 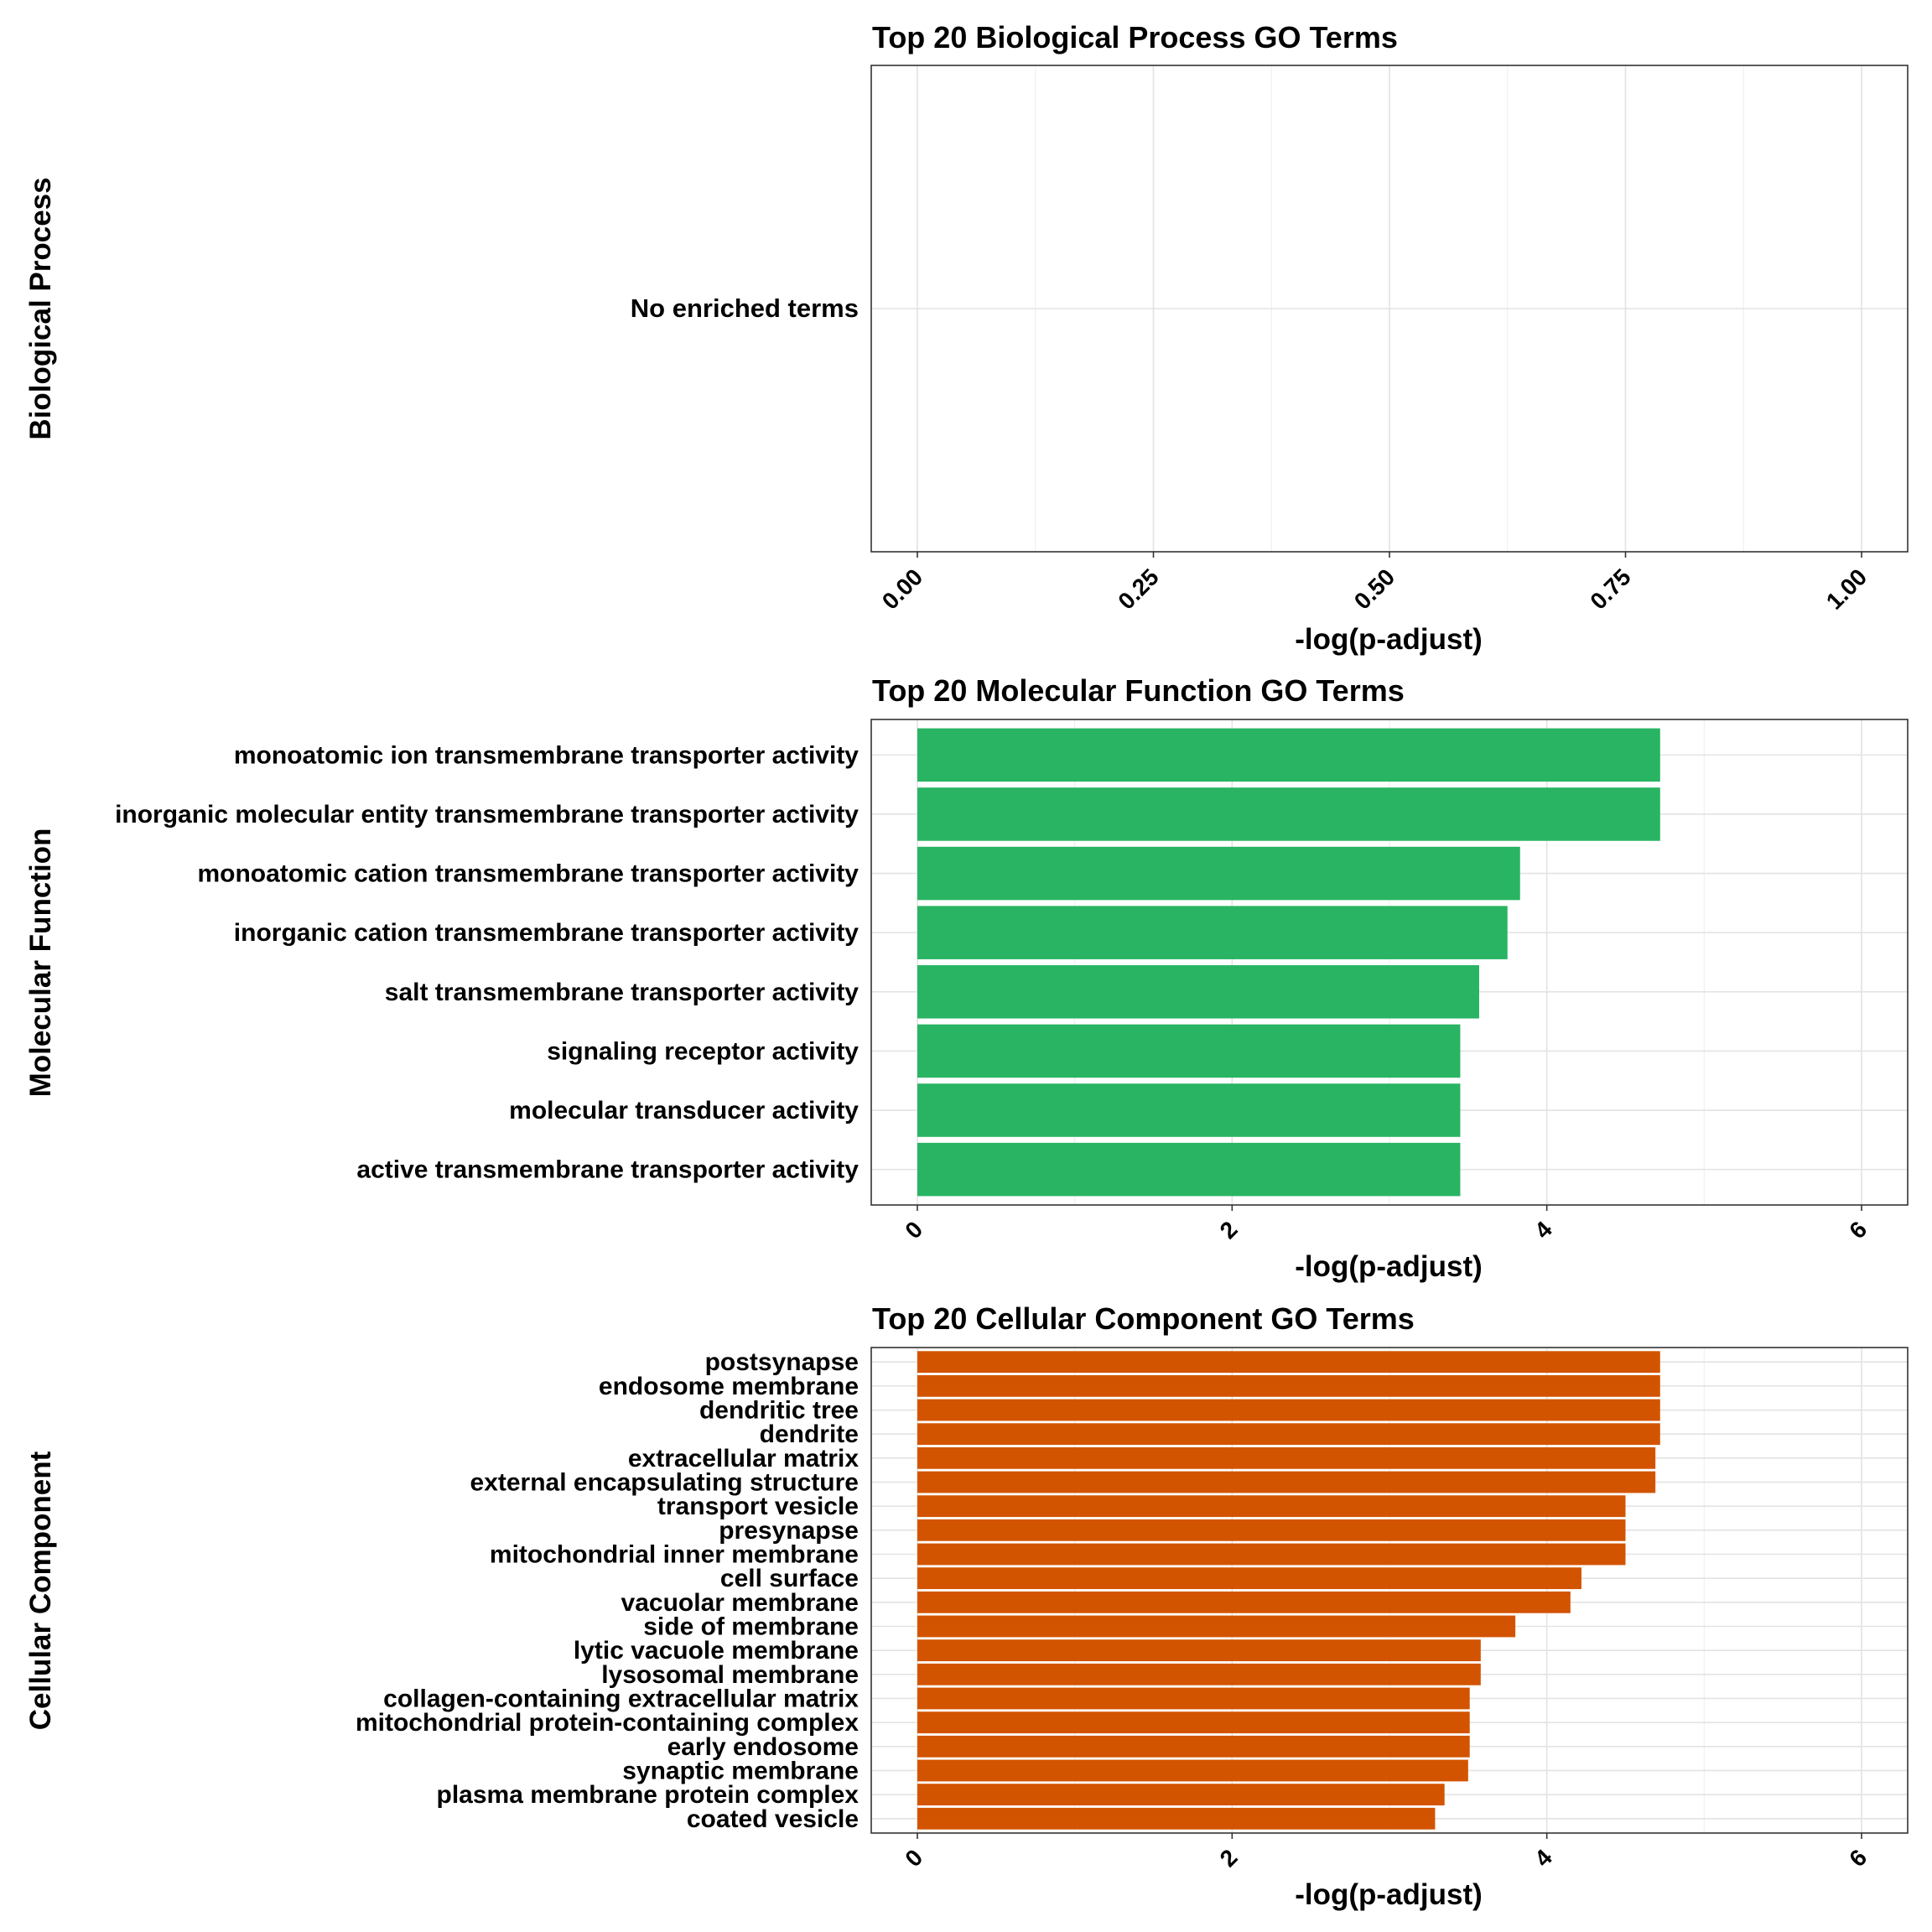 What do you see at coordinates (1135, 37) in the screenshot?
I see `panel-title: Top 20 Biological Process GO Terms` at bounding box center [1135, 37].